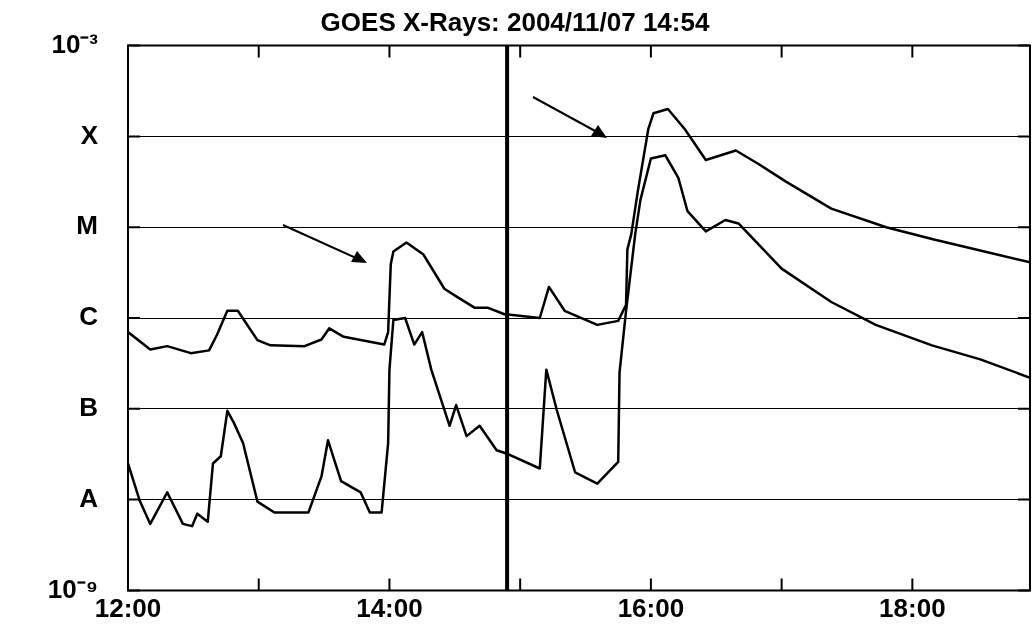 Image resolution: width=1033 pixels, height=636 pixels. I want to click on y-tick-label: 10⁻³, so click(75, 43).